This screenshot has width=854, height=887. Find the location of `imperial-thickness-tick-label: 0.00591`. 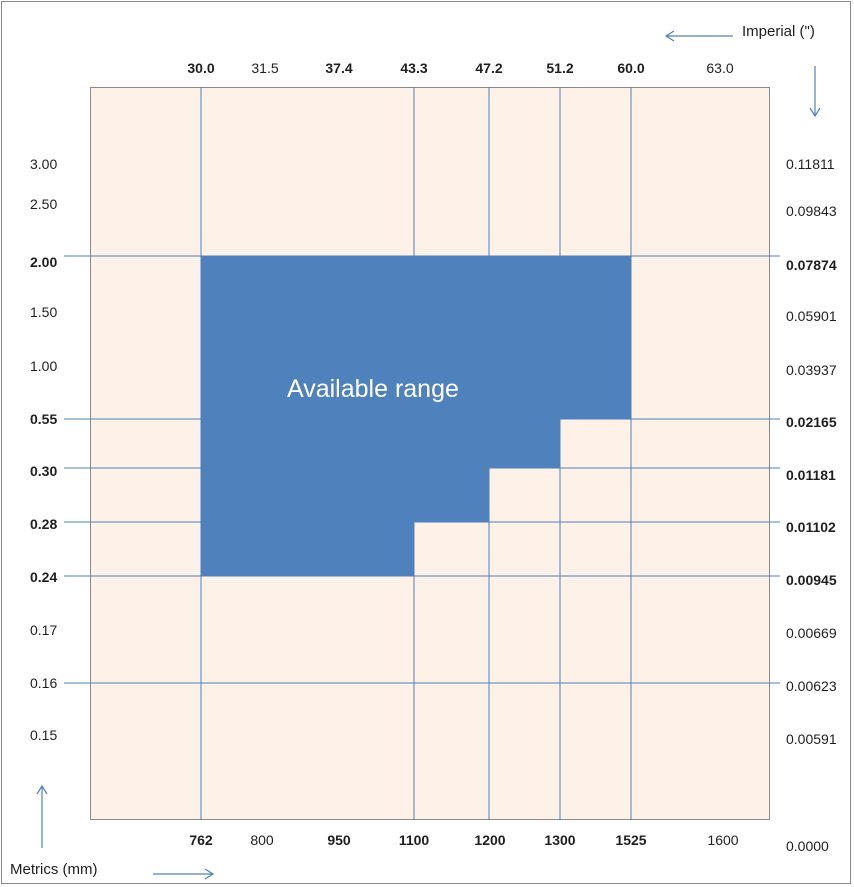

imperial-thickness-tick-label: 0.00591 is located at coordinates (811, 739).